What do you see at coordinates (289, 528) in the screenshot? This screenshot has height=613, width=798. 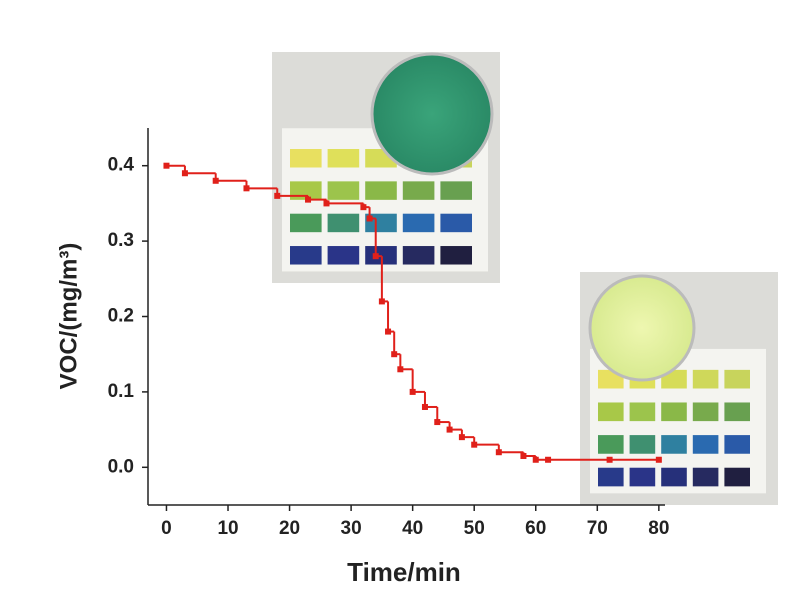 I see `x-tick-label: 20` at bounding box center [289, 528].